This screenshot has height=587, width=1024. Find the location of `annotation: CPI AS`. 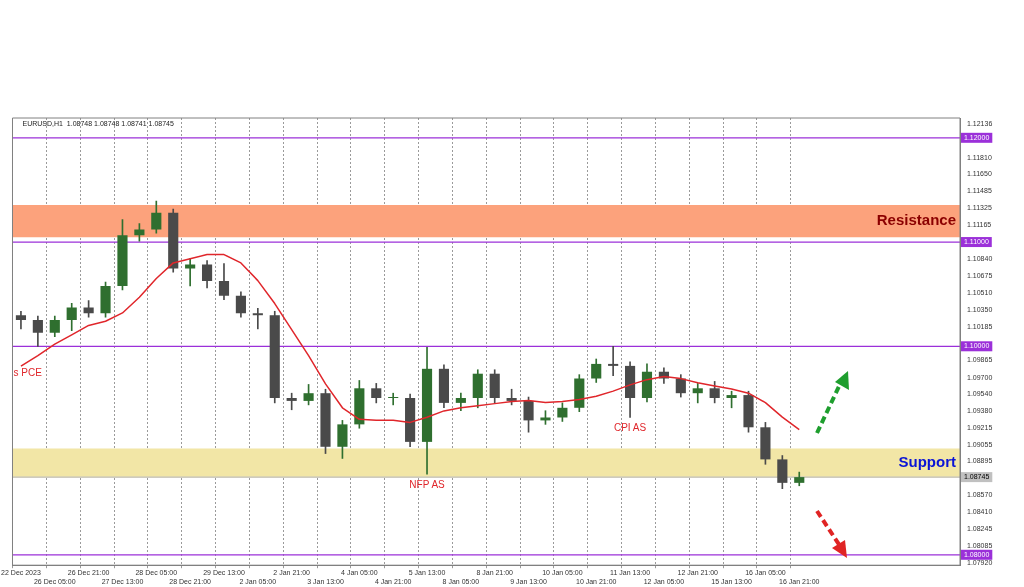

annotation: CPI AS is located at coordinates (630, 428).